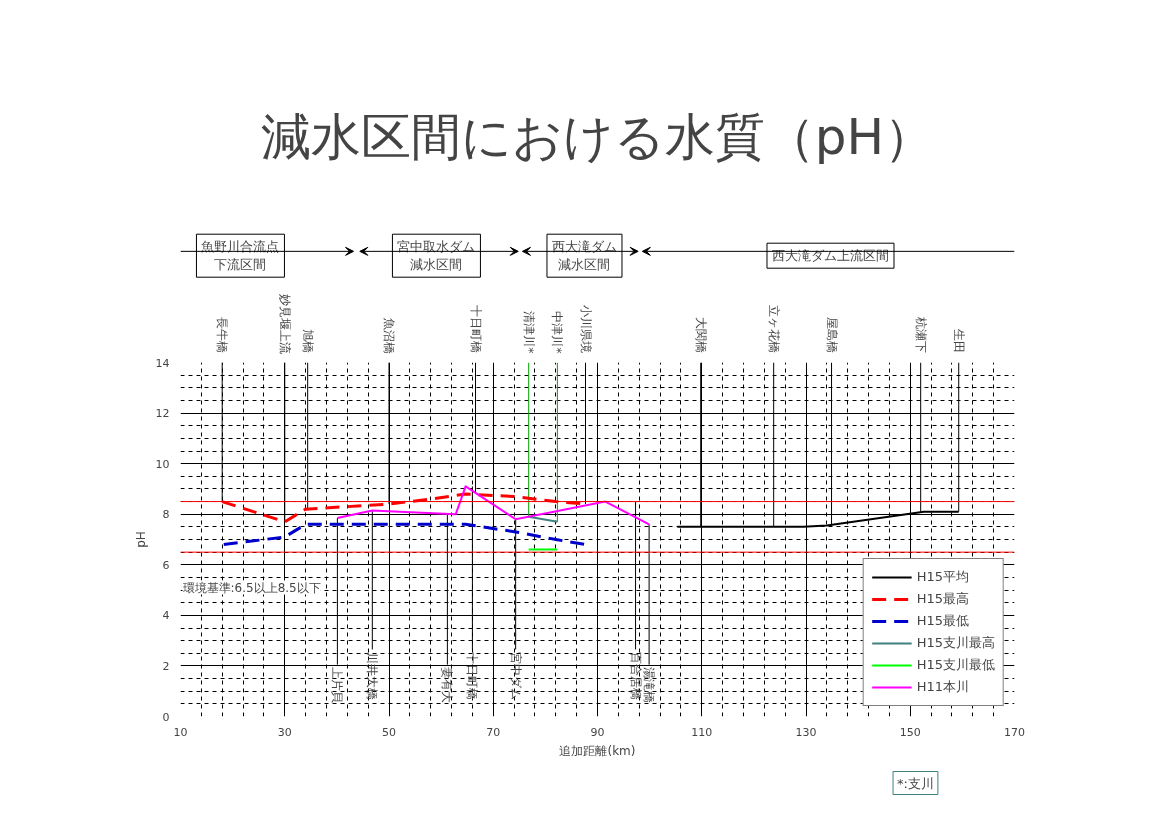 This screenshot has height=826, width=1169. What do you see at coordinates (284, 323) in the screenshot?
I see `annotation: 妙見堰上流` at bounding box center [284, 323].